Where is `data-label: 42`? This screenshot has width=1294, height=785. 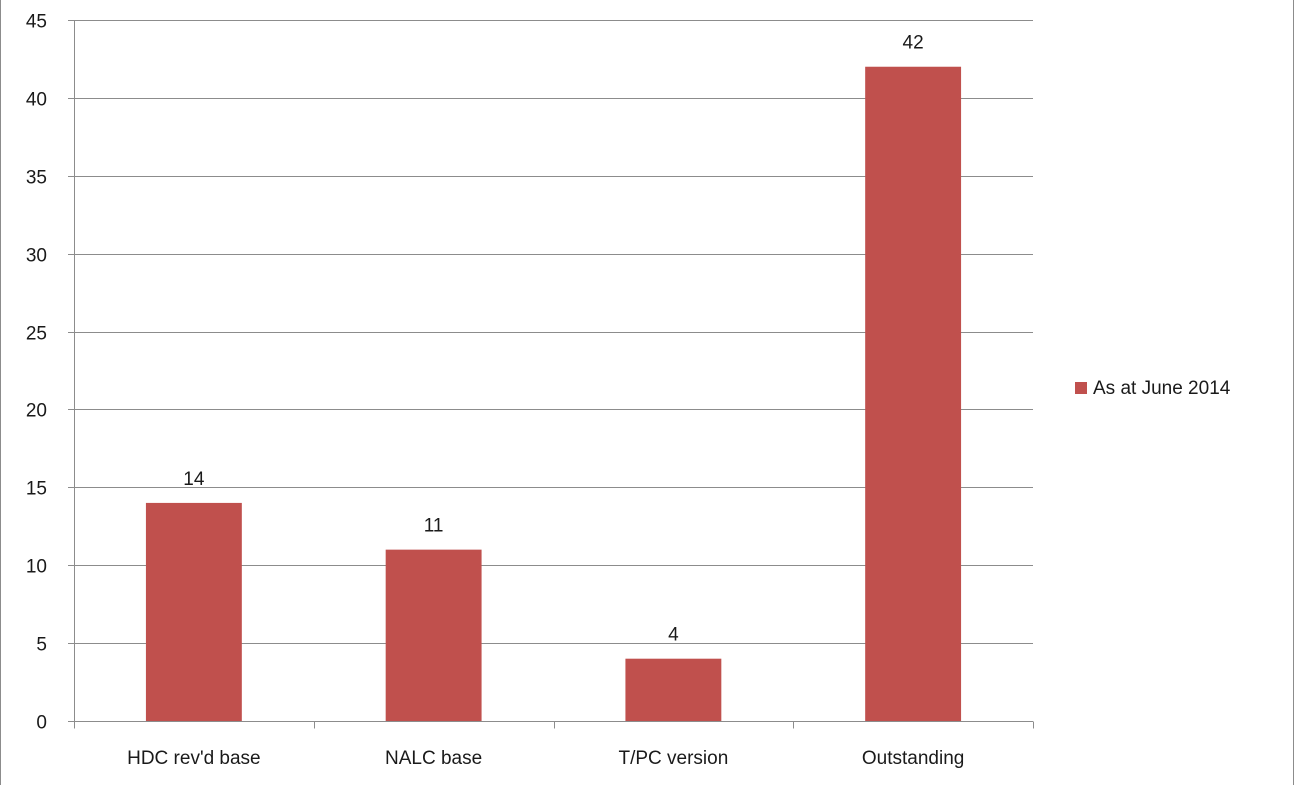 data-label: 42 is located at coordinates (913, 43).